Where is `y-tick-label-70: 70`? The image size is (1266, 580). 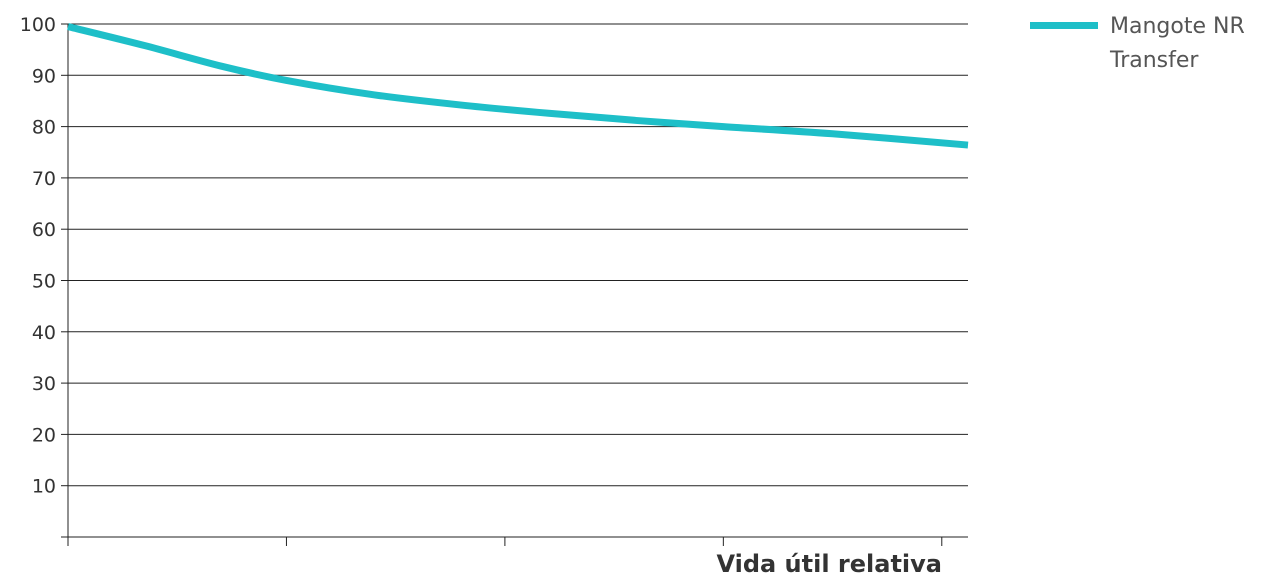 y-tick-label-70: 70 is located at coordinates (44, 179).